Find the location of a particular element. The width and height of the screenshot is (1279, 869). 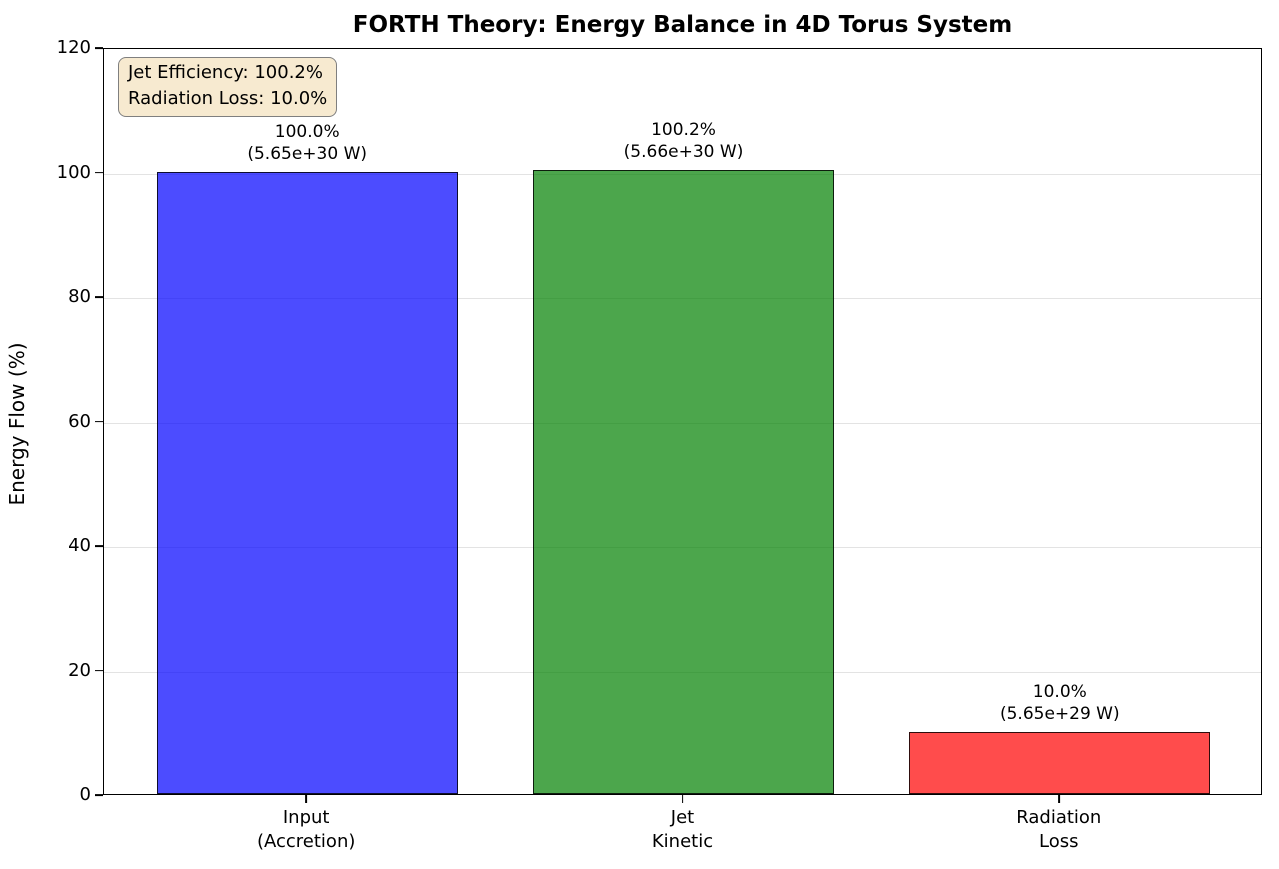

ytick-label-80: 80 is located at coordinates (79, 296).